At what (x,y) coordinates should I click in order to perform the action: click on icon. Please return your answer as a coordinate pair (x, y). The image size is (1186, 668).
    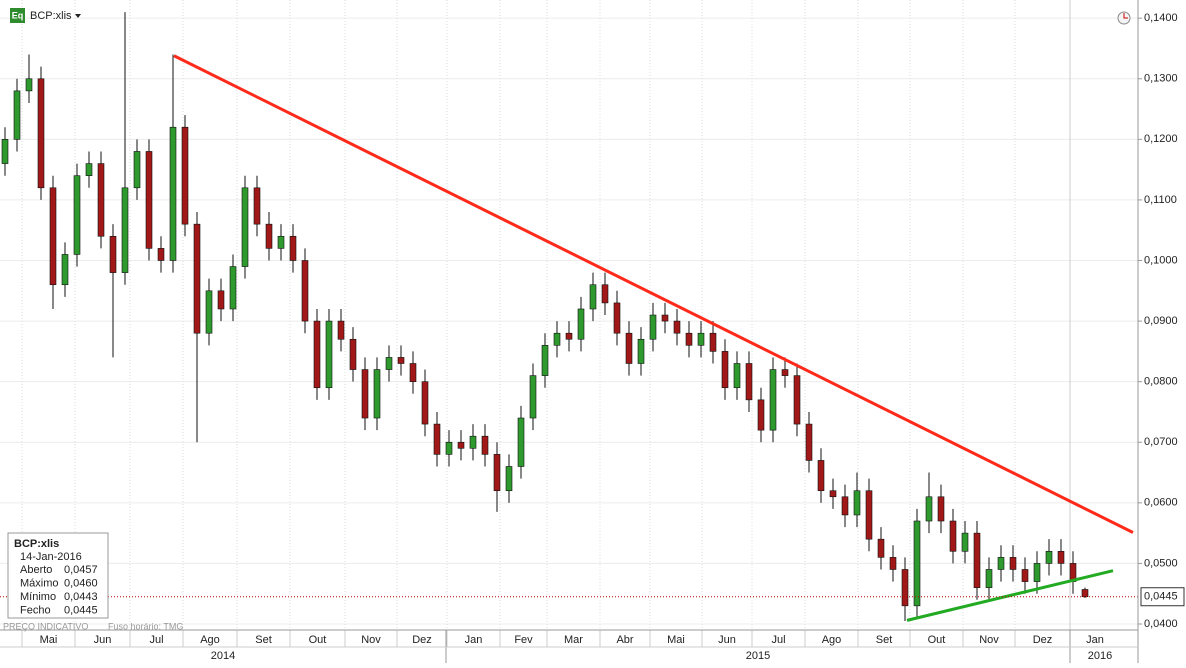
    Looking at the image, I should click on (17, 15).